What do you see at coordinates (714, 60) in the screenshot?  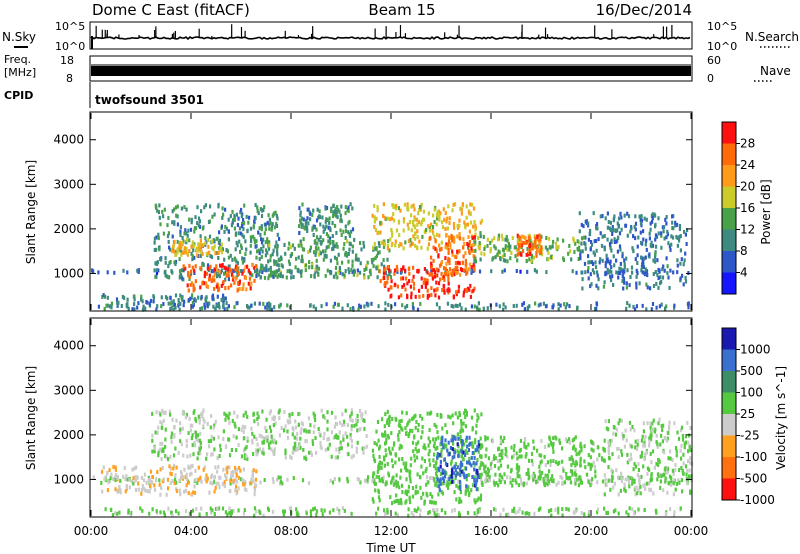 I see `nave-tick-high: 60` at bounding box center [714, 60].